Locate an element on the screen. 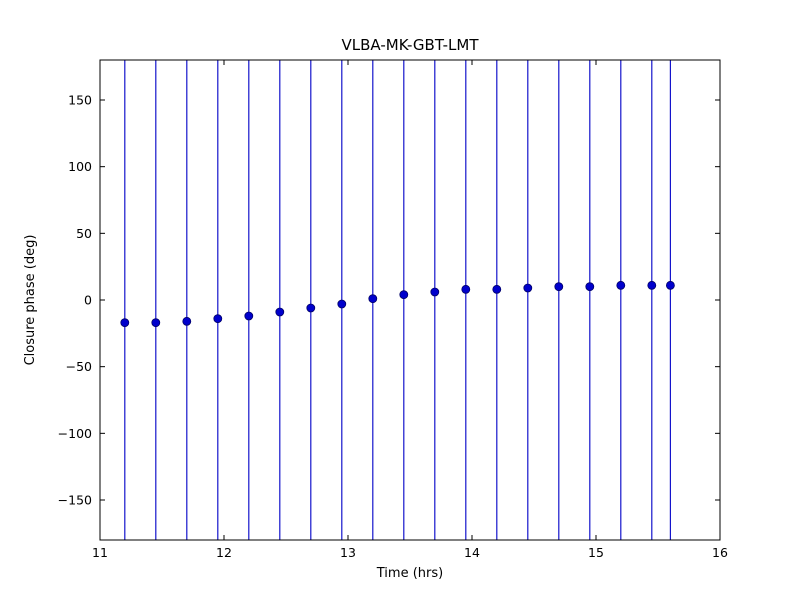 The width and height of the screenshot is (800, 604). x-tick-label: 11 is located at coordinates (100, 552).